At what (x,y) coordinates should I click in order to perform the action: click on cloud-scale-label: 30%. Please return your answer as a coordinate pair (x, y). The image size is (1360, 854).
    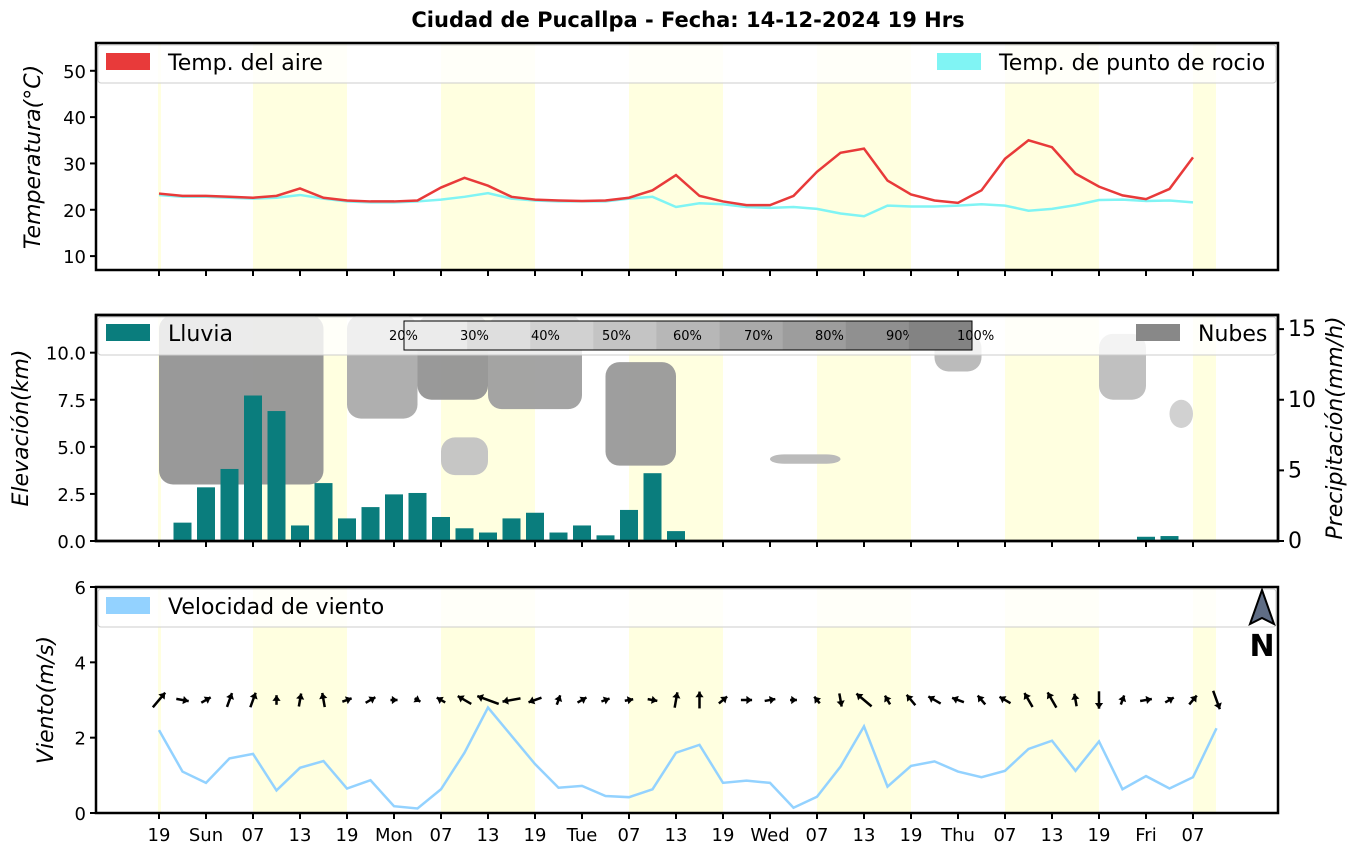
    Looking at the image, I should click on (474, 336).